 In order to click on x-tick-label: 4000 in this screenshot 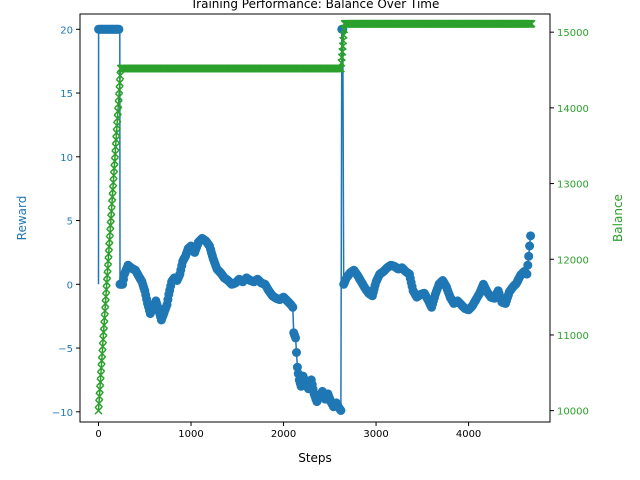, I will do `click(468, 434)`.